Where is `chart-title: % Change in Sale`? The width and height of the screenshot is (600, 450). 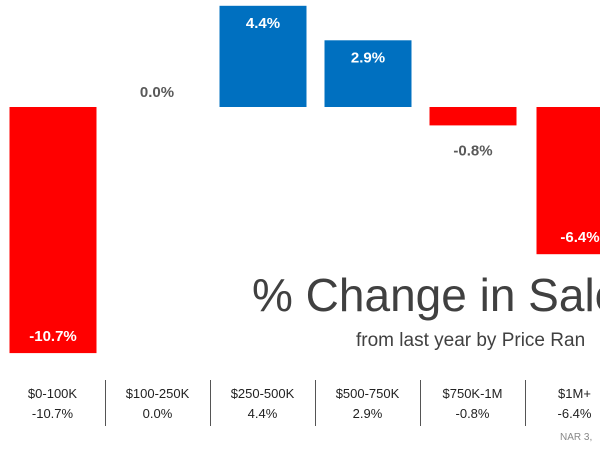 chart-title: % Change in Sale is located at coordinates (426, 295).